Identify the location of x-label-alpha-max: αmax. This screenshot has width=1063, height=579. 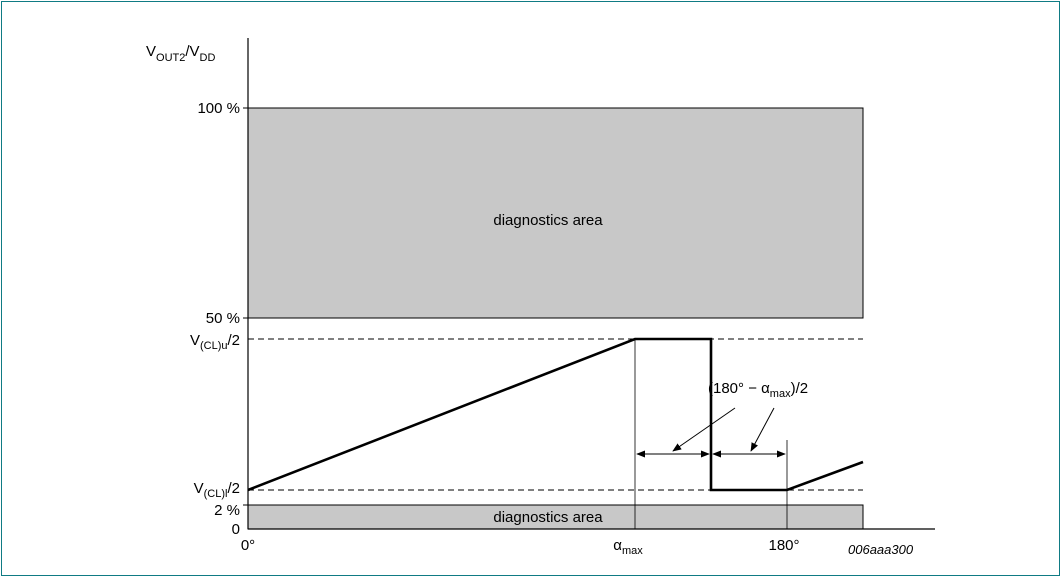
(628, 547).